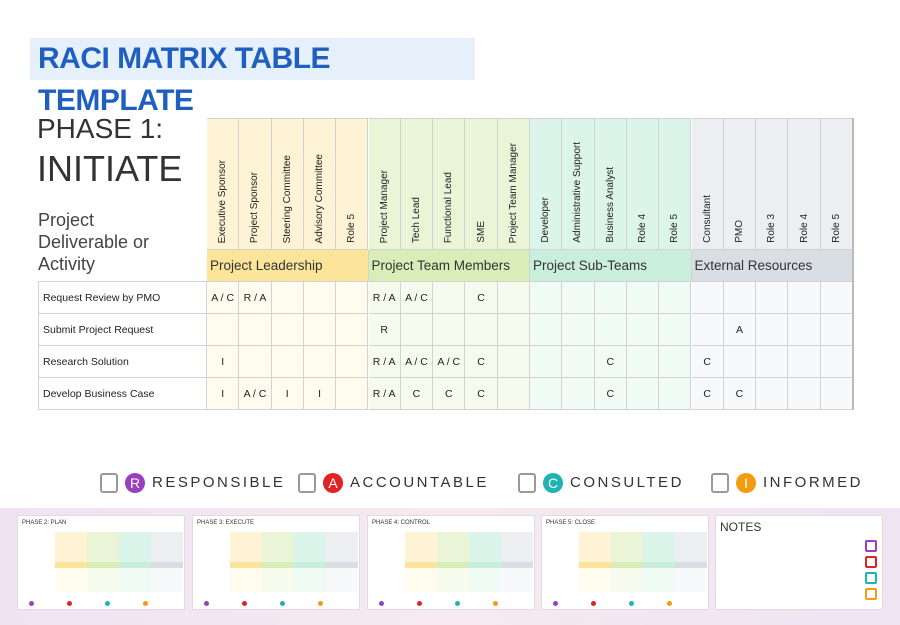 The width and height of the screenshot is (900, 625). Describe the element at coordinates (772, 266) in the screenshot. I see `group-header: External Resources` at that location.